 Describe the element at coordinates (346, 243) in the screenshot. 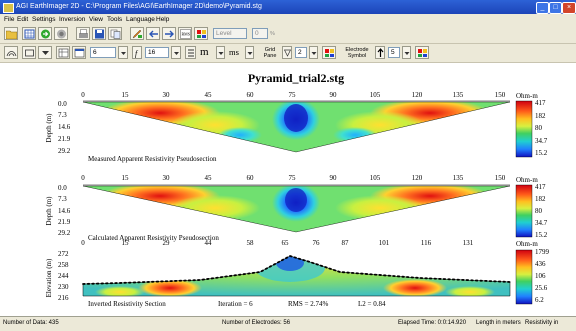

I see `x-tick-label: 87` at that location.